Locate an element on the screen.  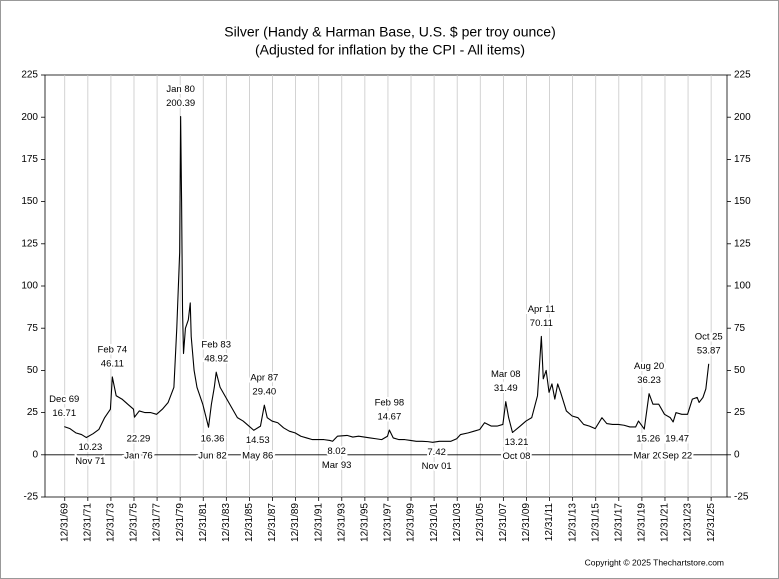
x-tick-label: 12/31/83 is located at coordinates (226, 522).